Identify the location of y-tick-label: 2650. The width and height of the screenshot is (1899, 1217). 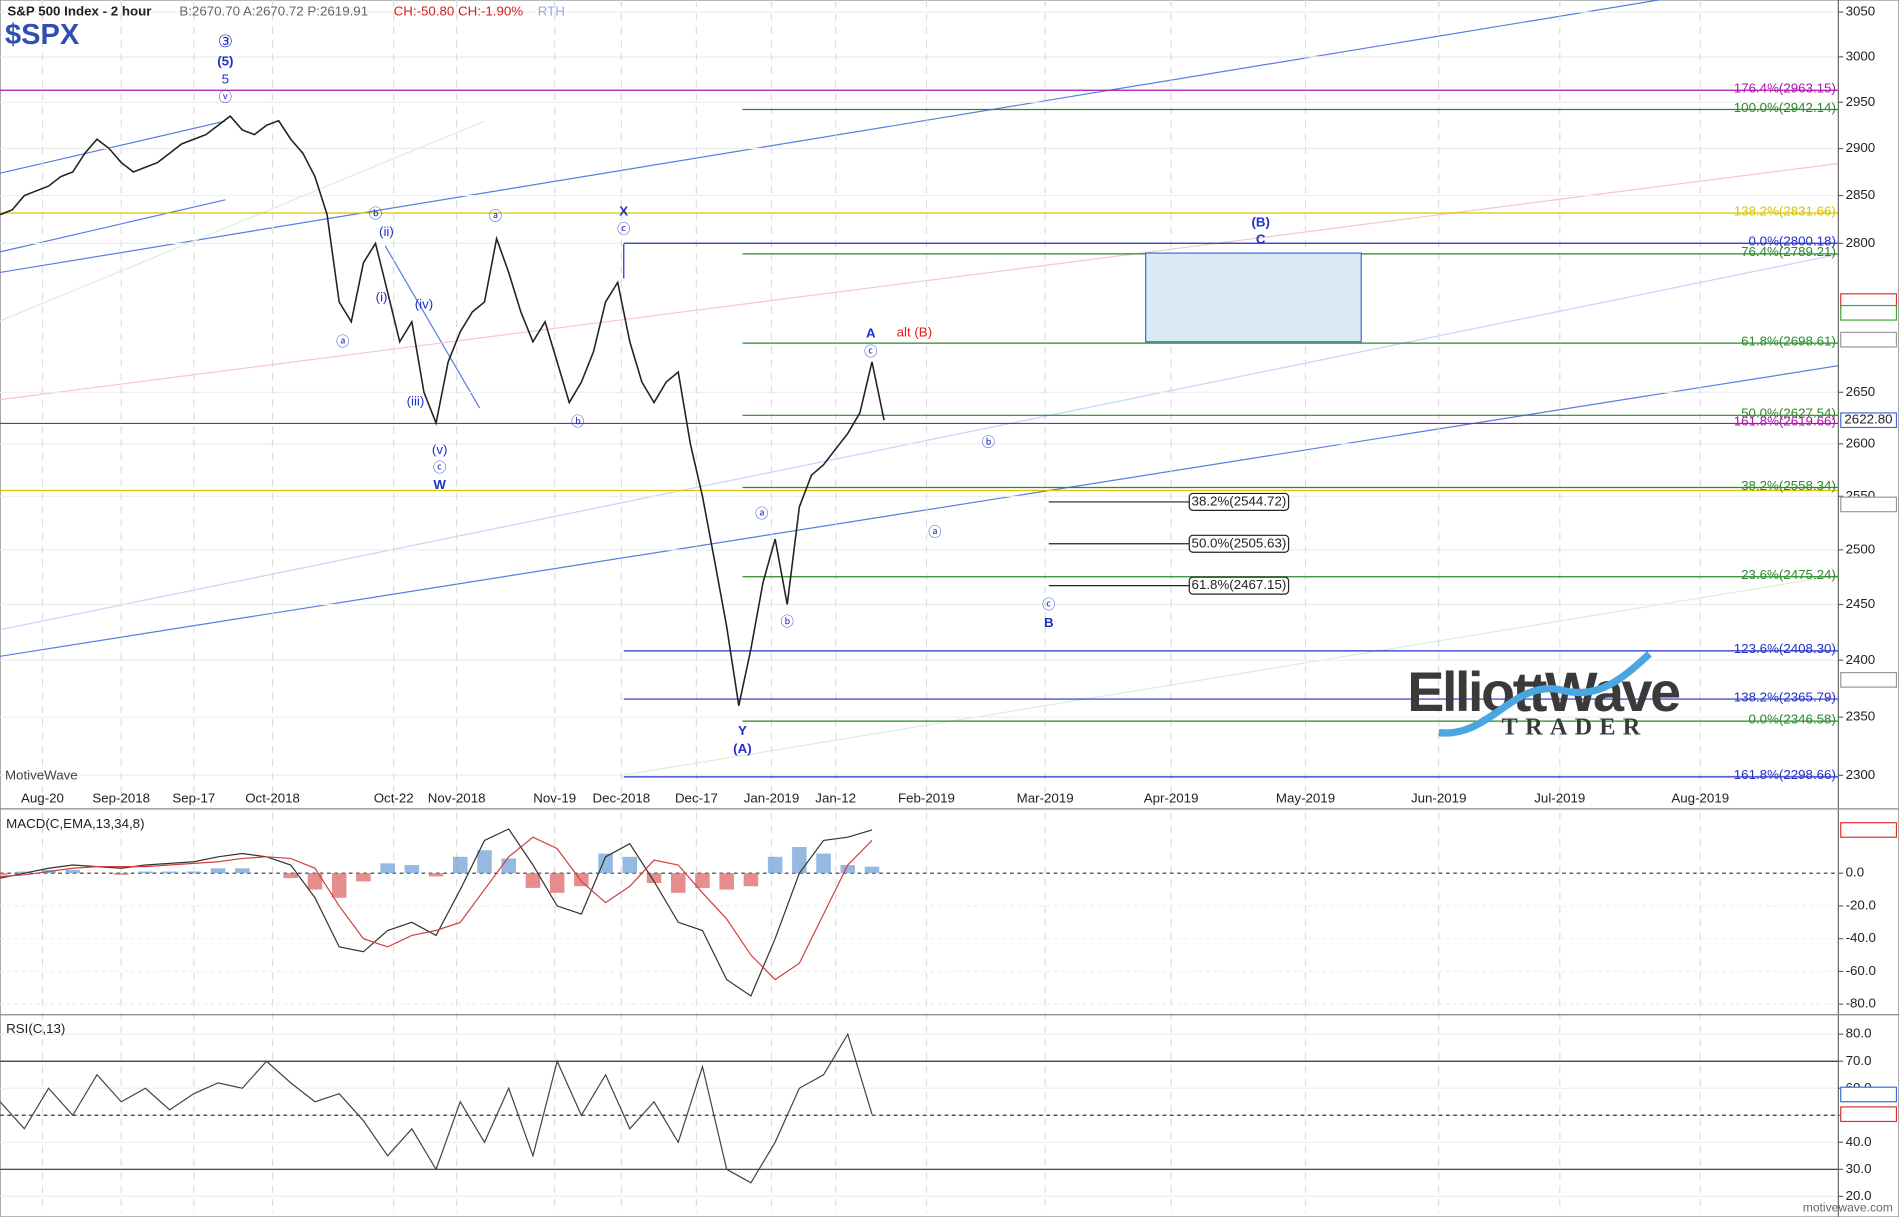
(1861, 391).